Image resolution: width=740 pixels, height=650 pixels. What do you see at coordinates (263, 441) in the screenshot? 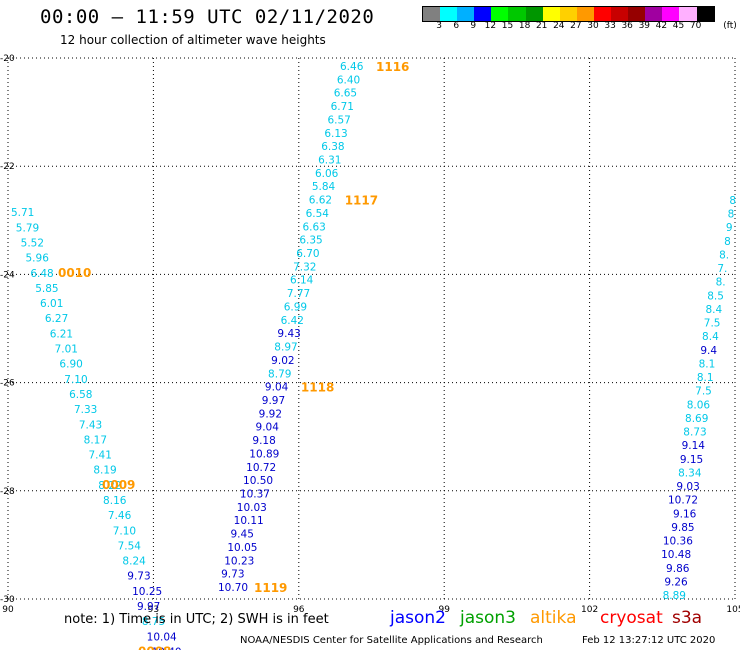
I see `wave-height-label: 9.18` at bounding box center [263, 441].